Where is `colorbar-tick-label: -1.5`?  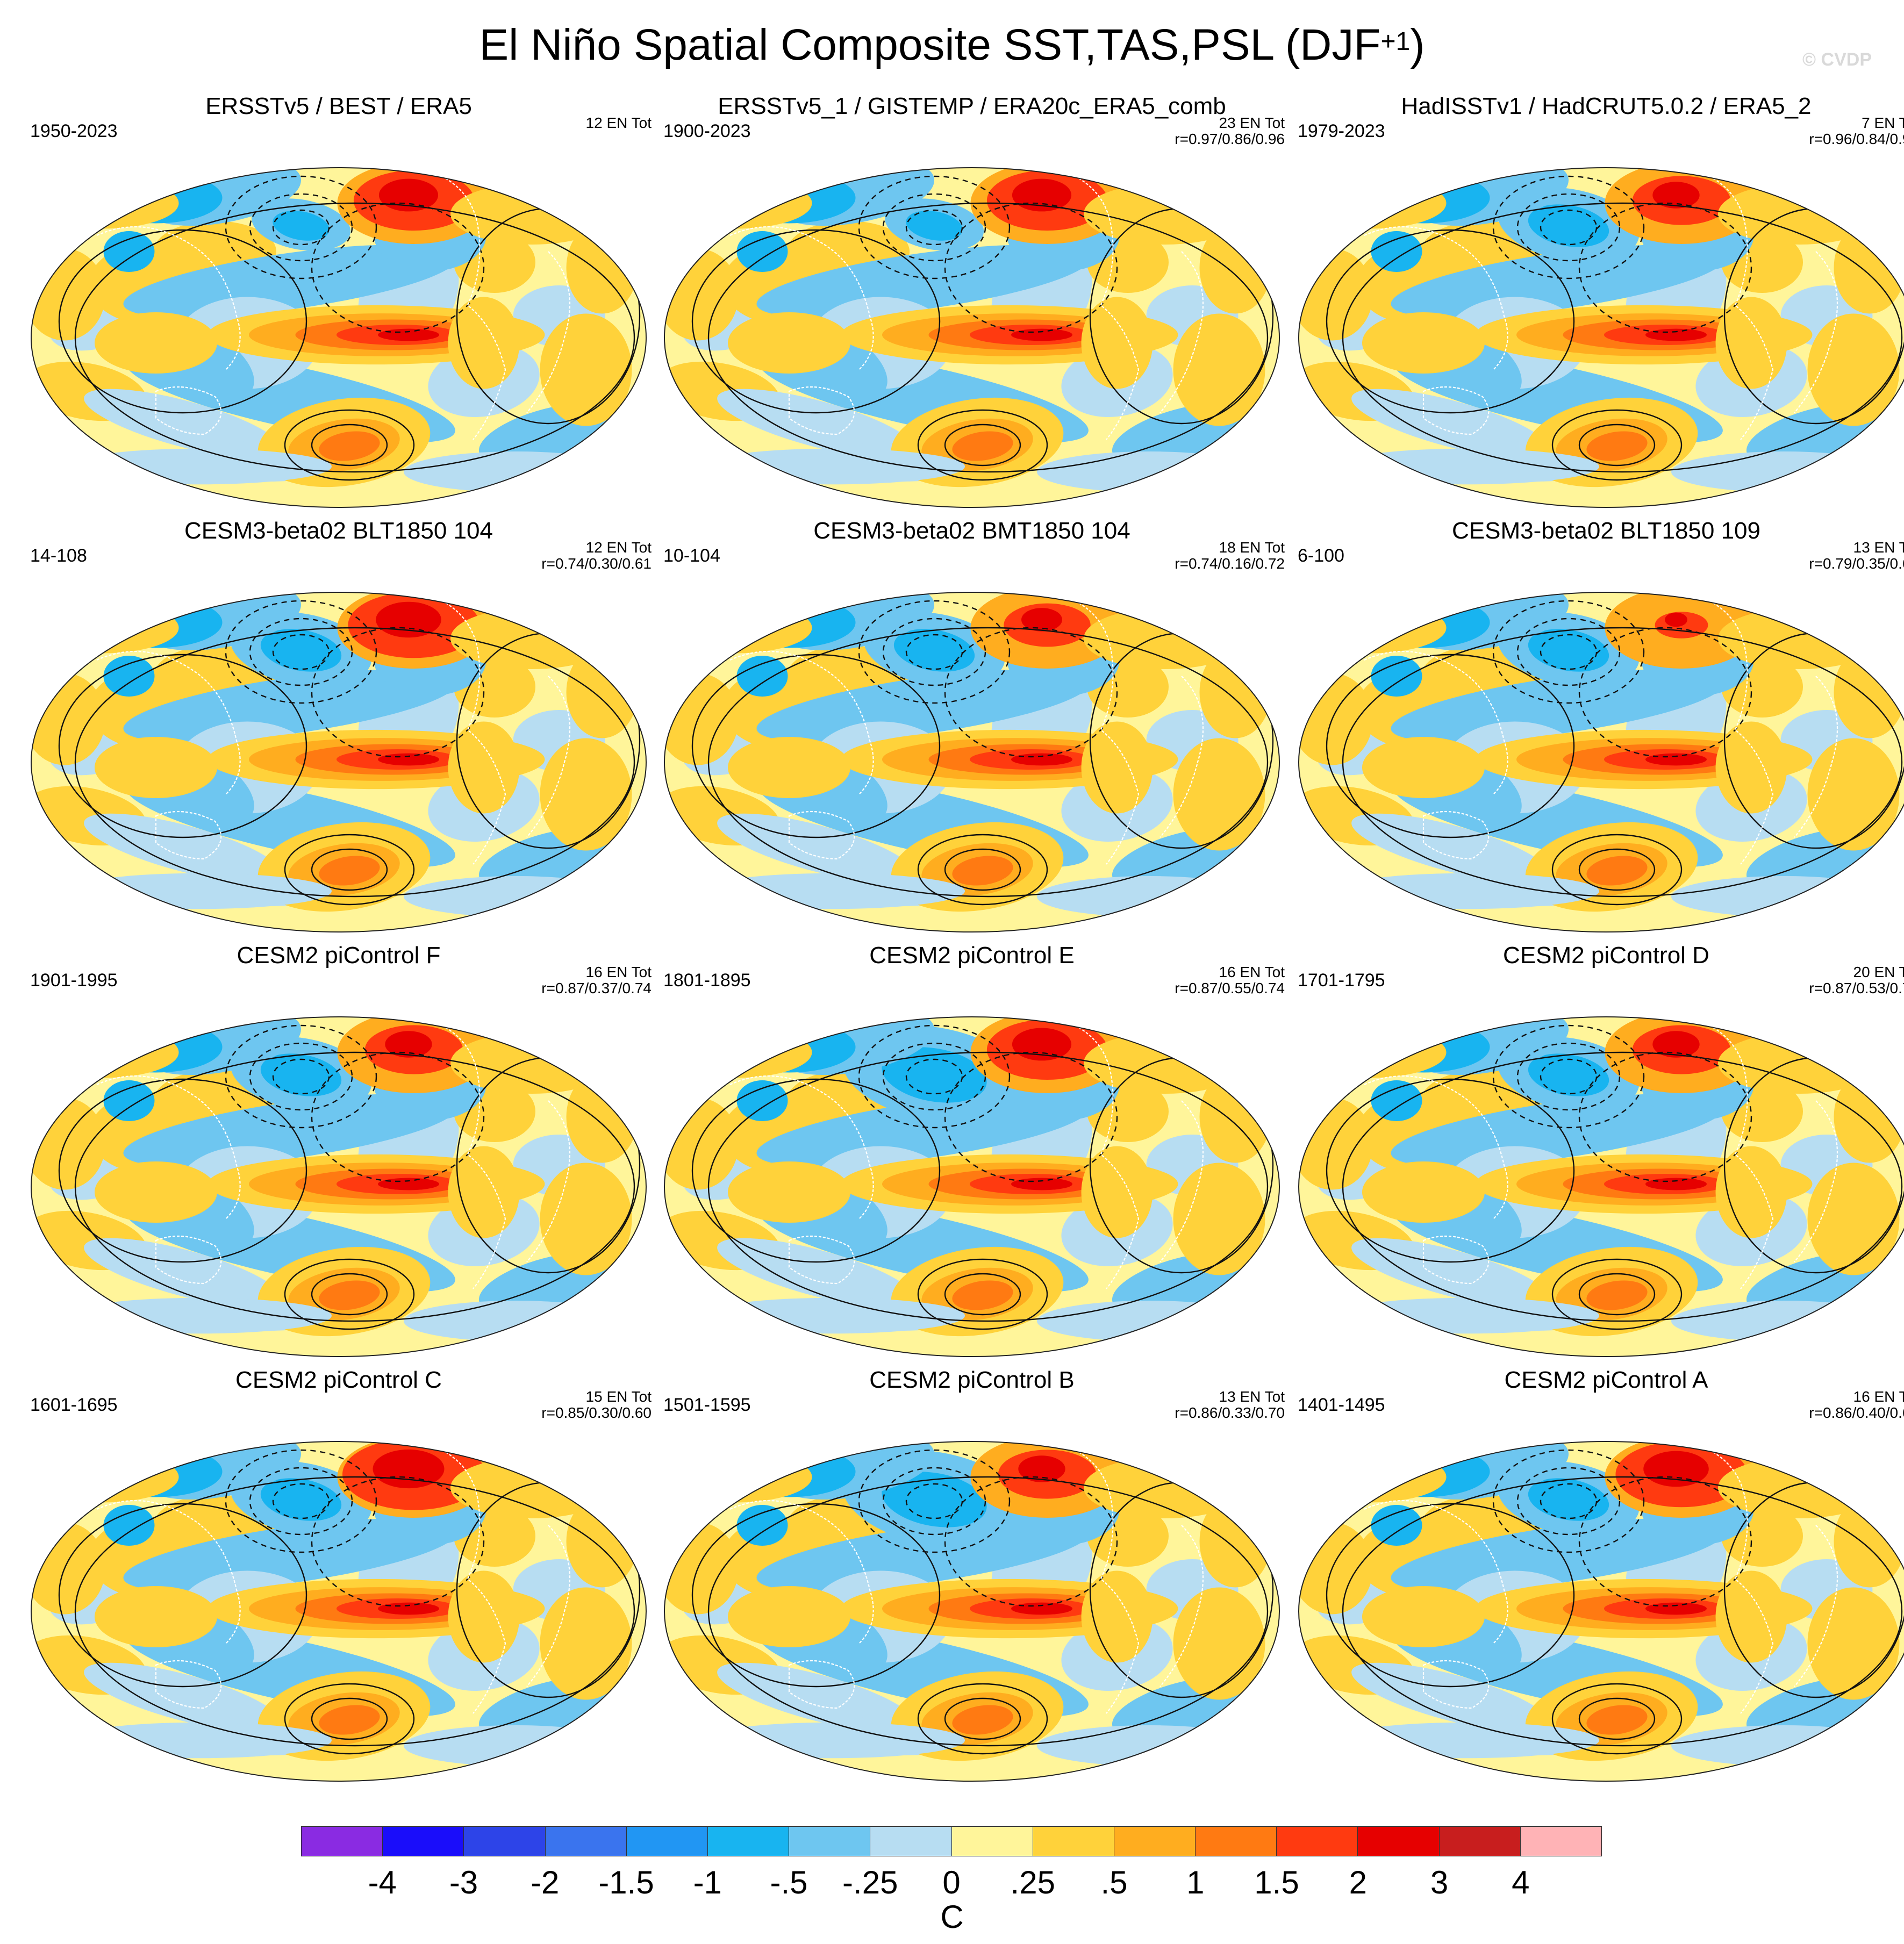 colorbar-tick-label: -1.5 is located at coordinates (626, 1882).